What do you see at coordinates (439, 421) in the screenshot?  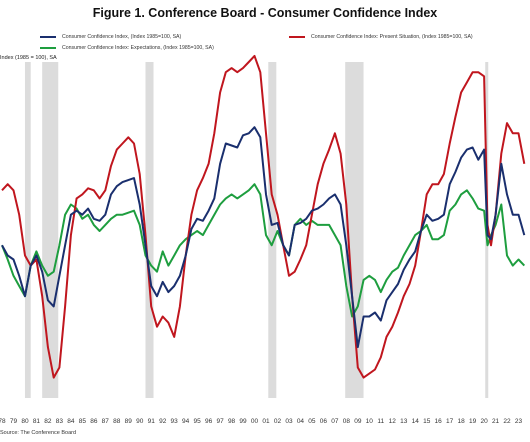 I see `x-tick-label: 16` at bounding box center [439, 421].